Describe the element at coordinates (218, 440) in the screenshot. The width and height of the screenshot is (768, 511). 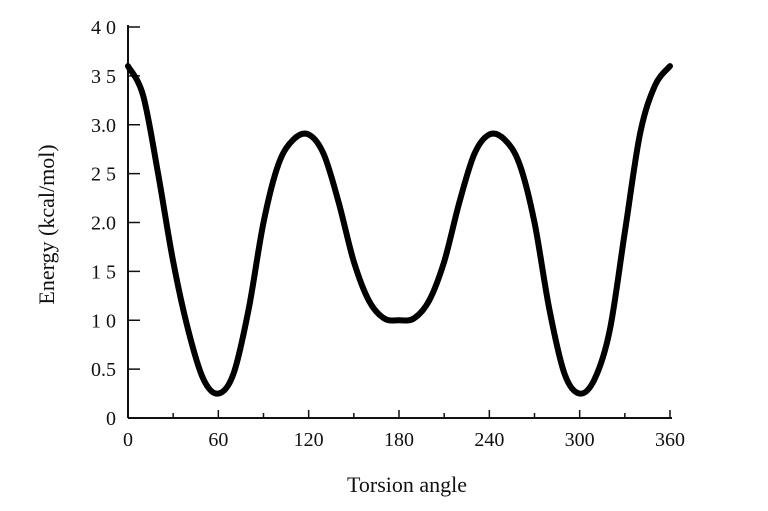
I see `x-tick-label: 60` at that location.